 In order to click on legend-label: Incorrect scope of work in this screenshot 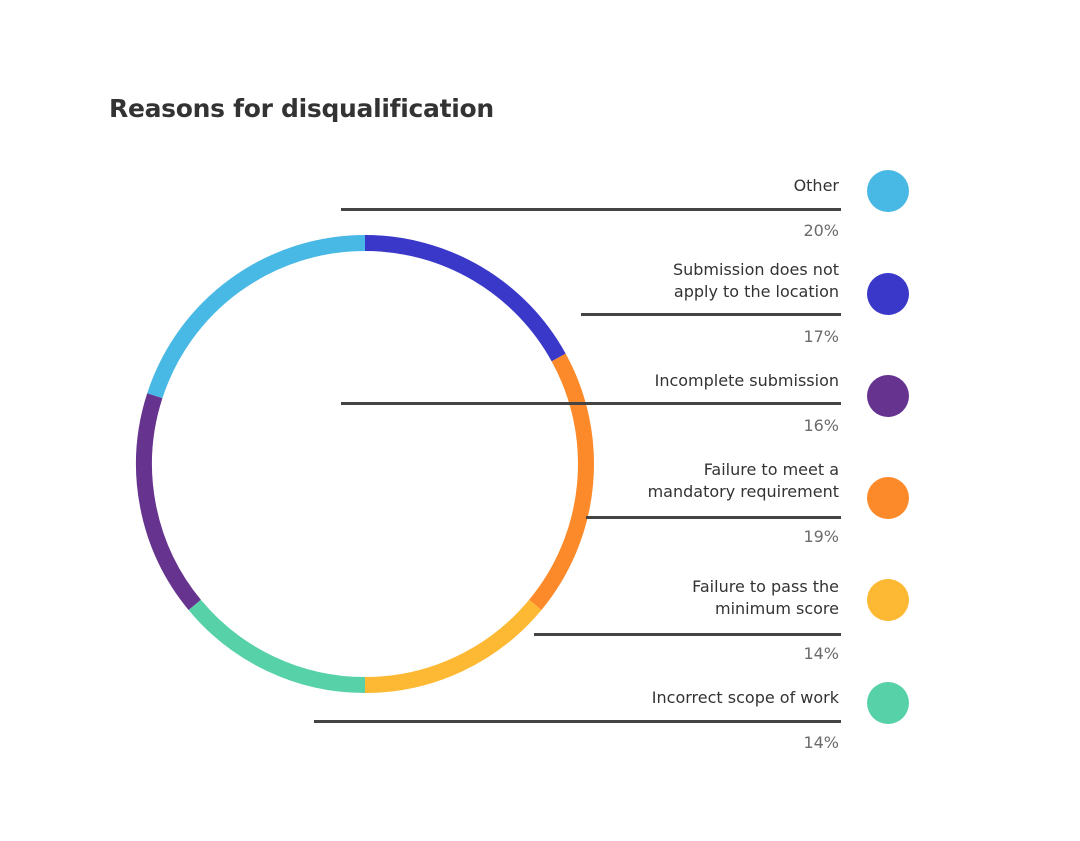, I will do `click(745, 697)`.